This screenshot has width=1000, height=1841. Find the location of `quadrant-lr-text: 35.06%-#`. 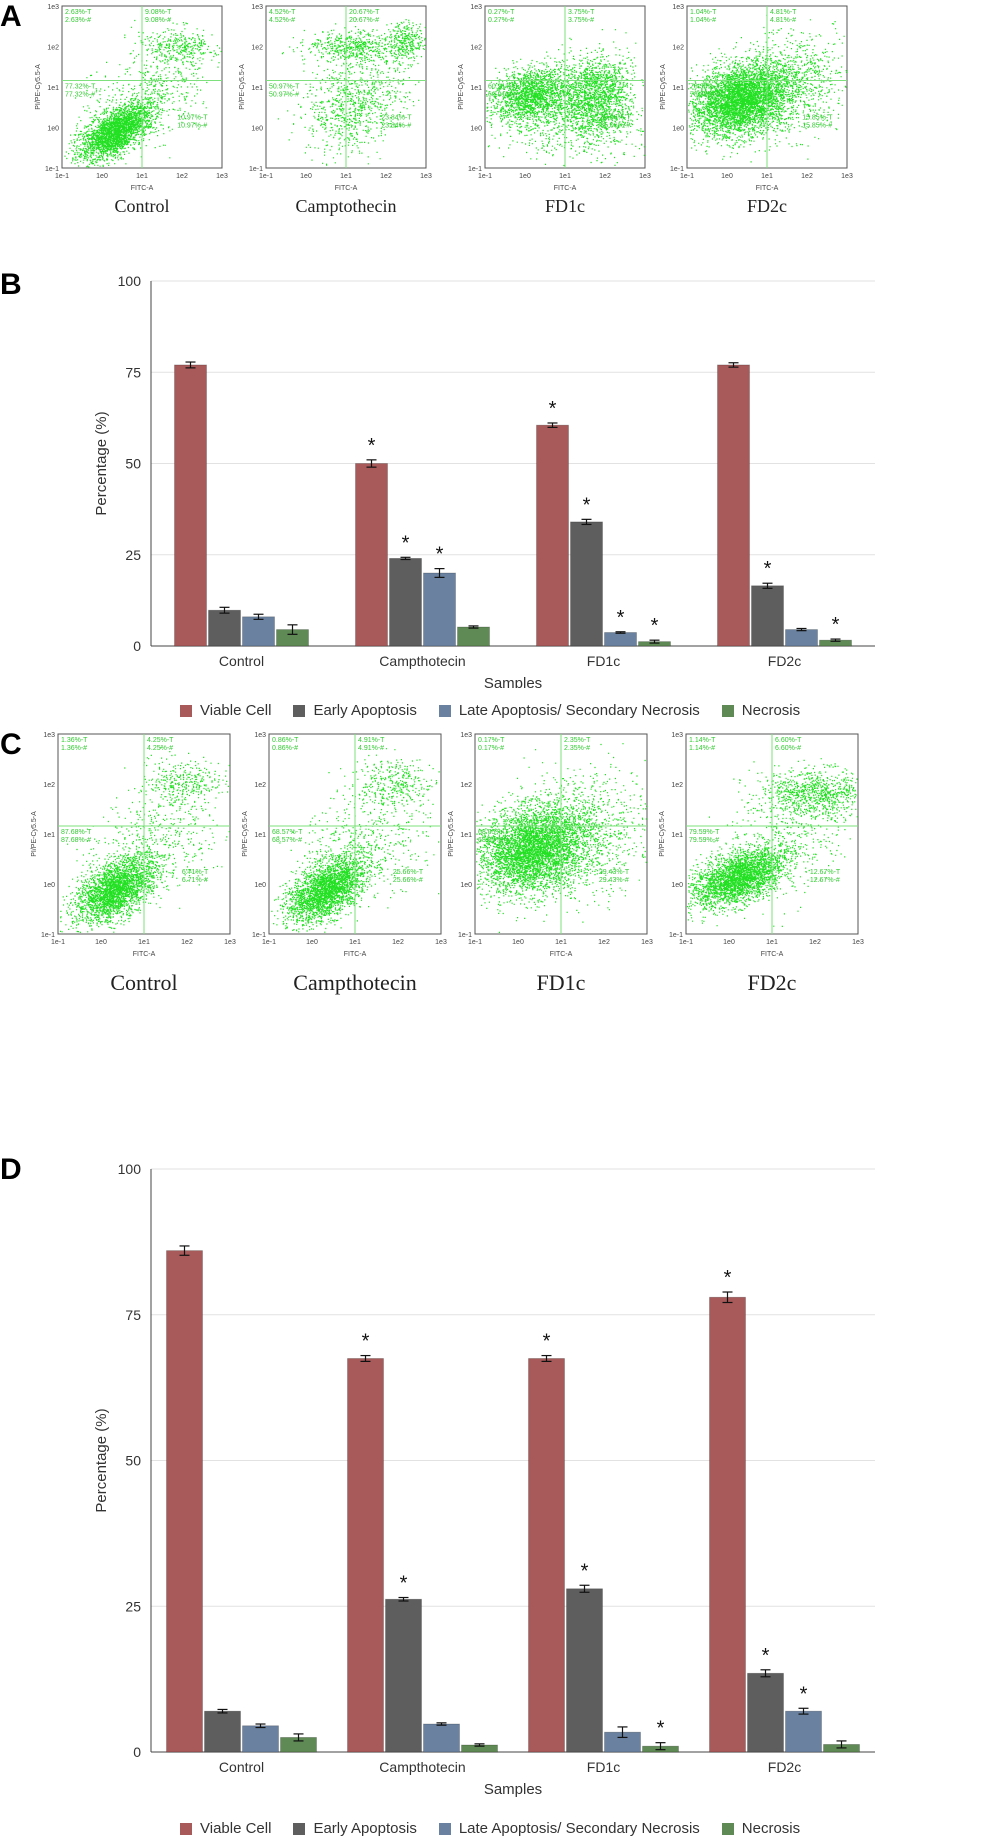

quadrant-lr-text: 35.06%-# is located at coordinates (615, 125).